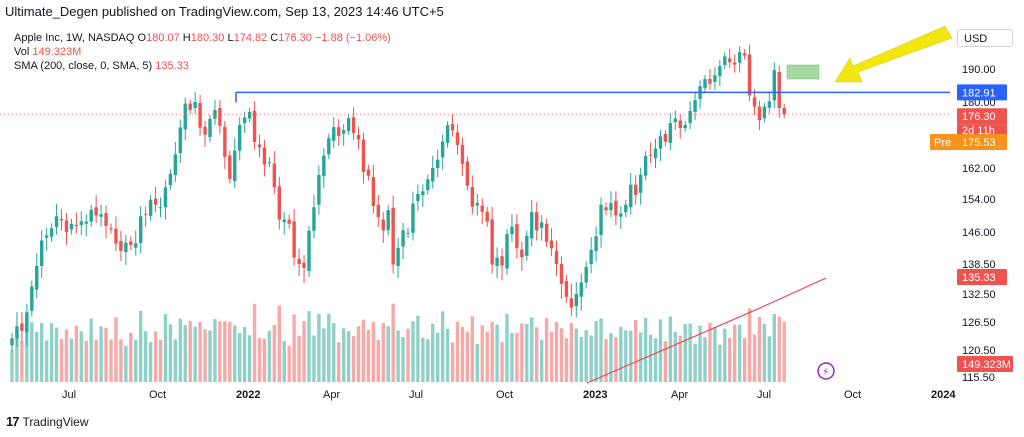 This screenshot has height=437, width=1024. What do you see at coordinates (331, 395) in the screenshot?
I see `time-tick-label: Apr` at bounding box center [331, 395].